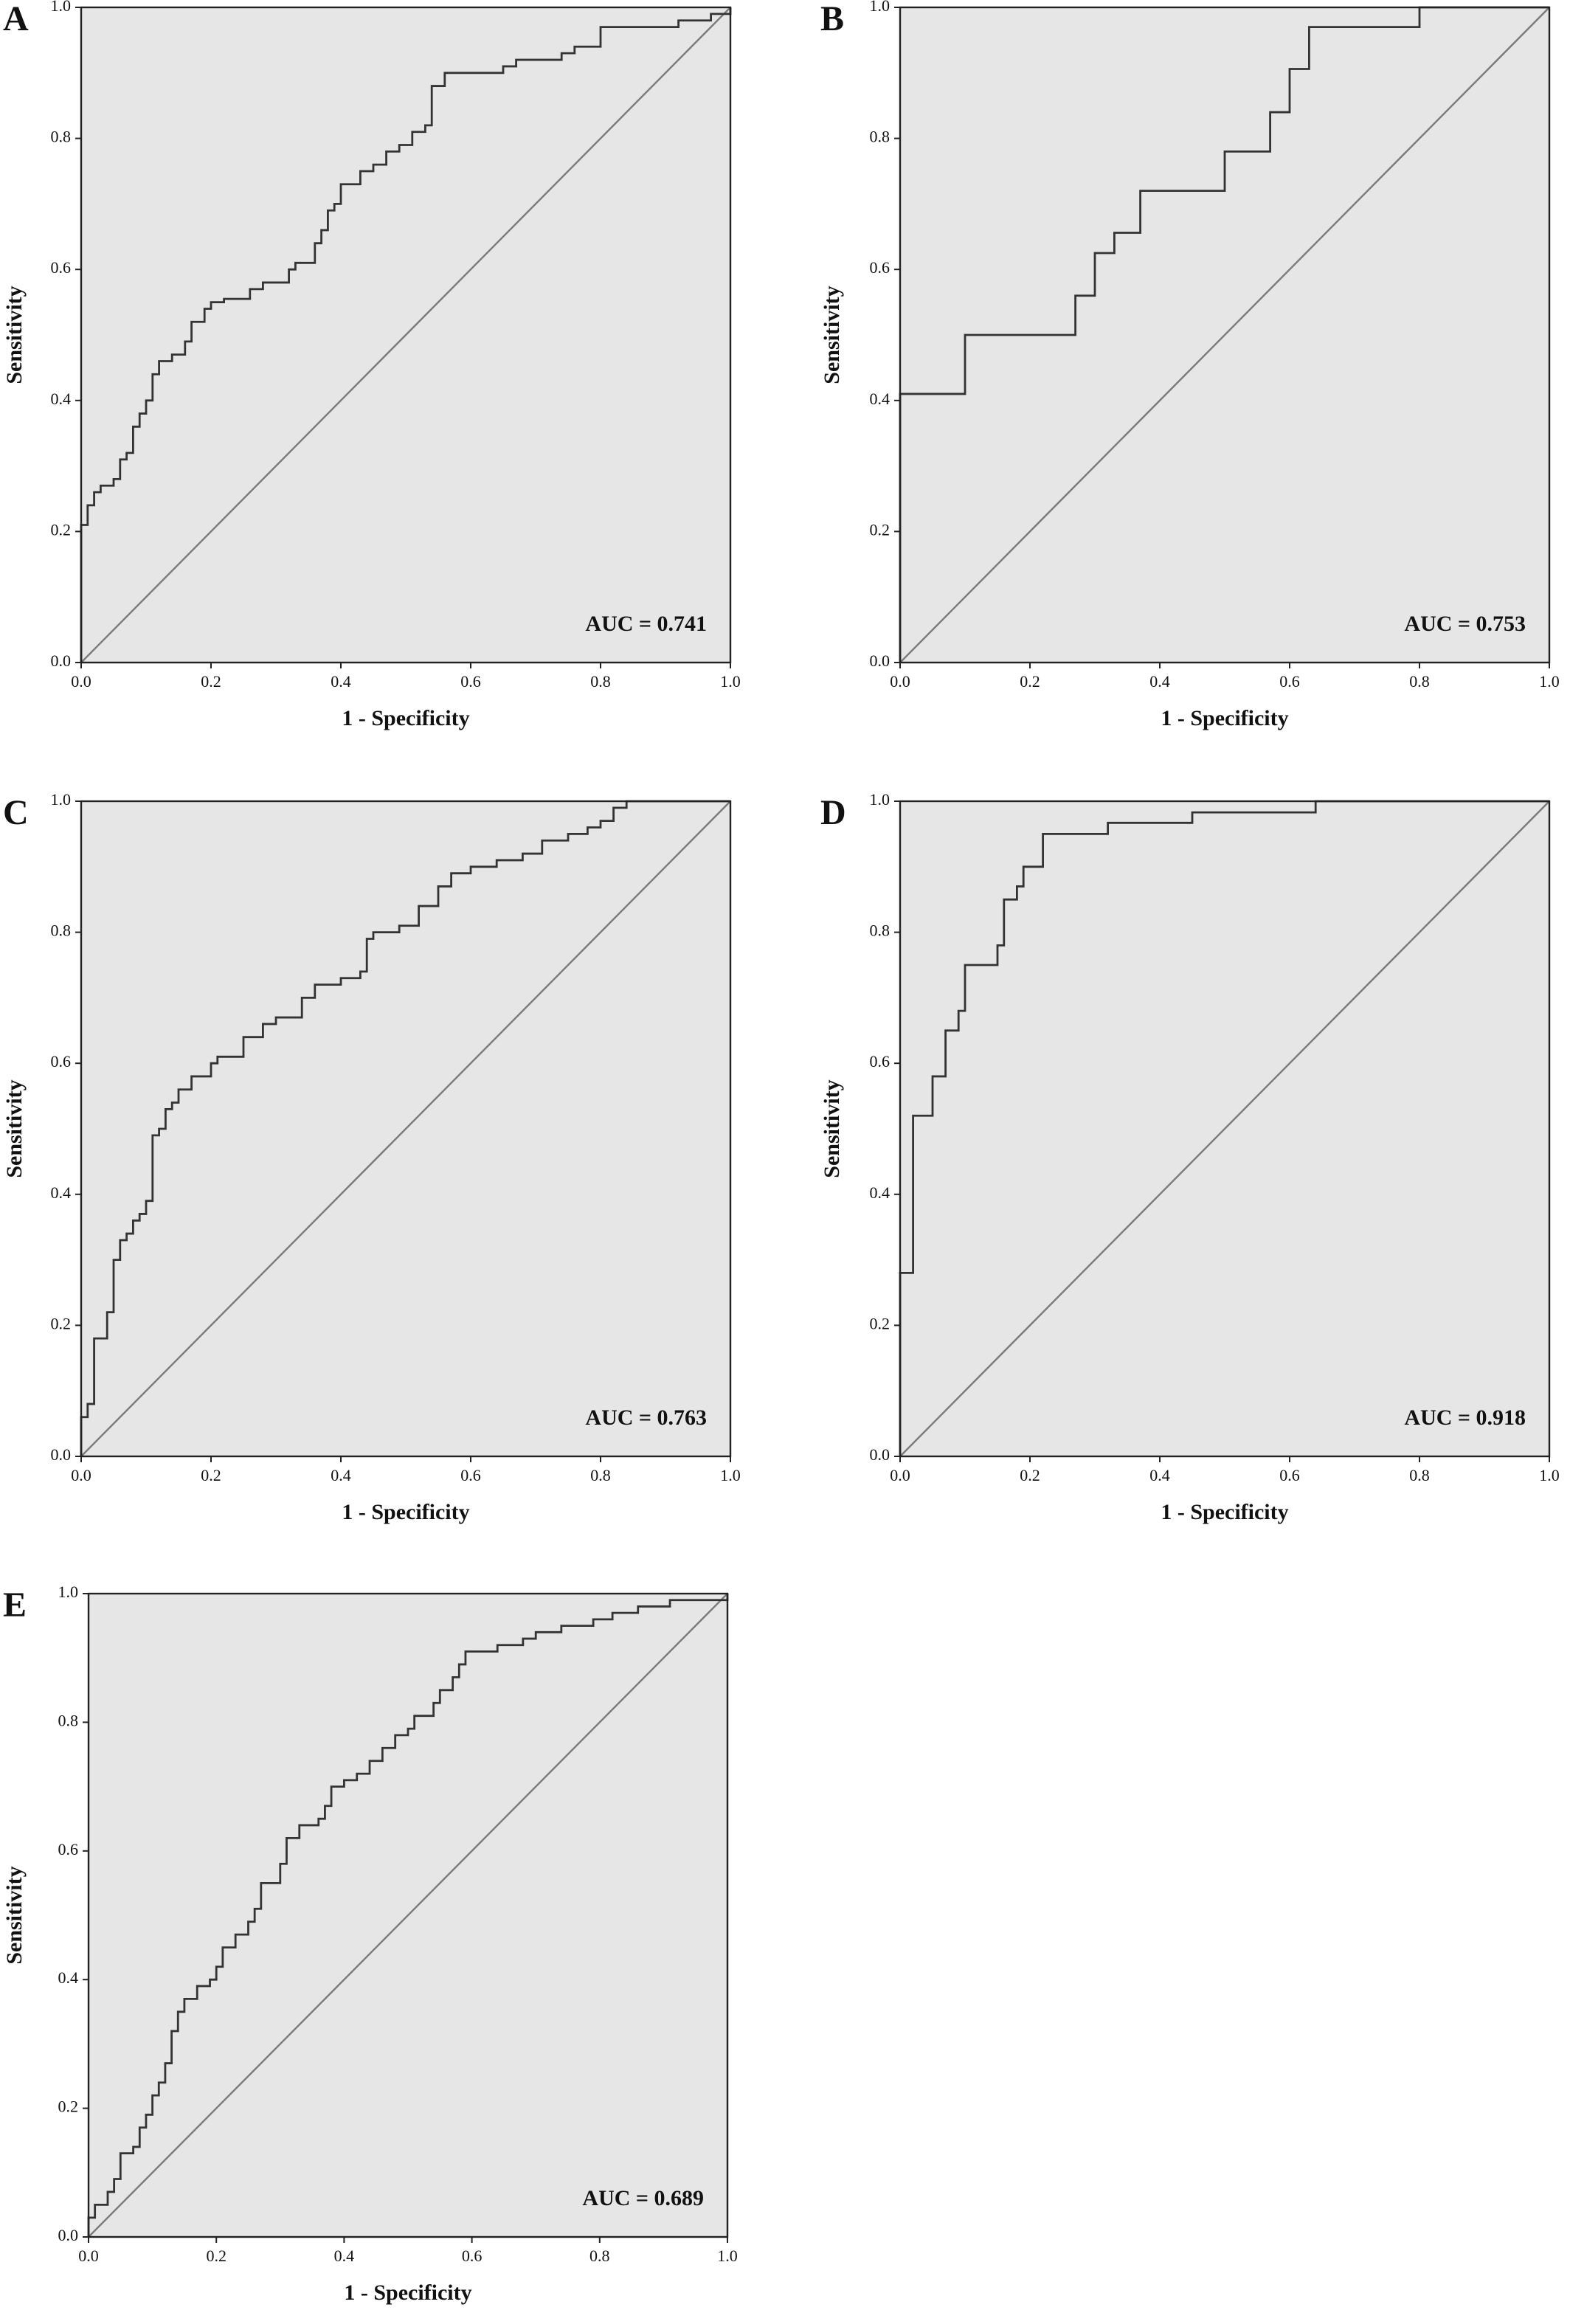 This screenshot has height=2324, width=1570. Describe the element at coordinates (643, 2198) in the screenshot. I see `auc-annotation: AUC = 0.689` at that location.